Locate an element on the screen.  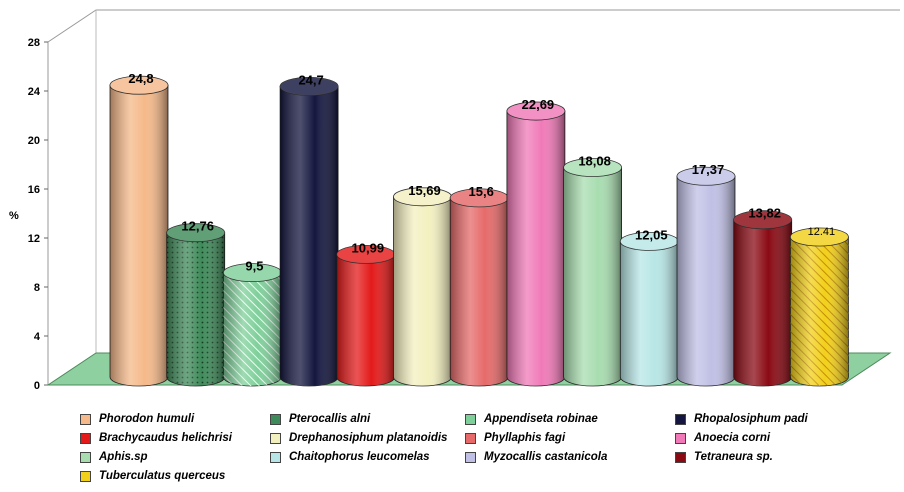
bar: 12,76 is located at coordinates (196, 303).